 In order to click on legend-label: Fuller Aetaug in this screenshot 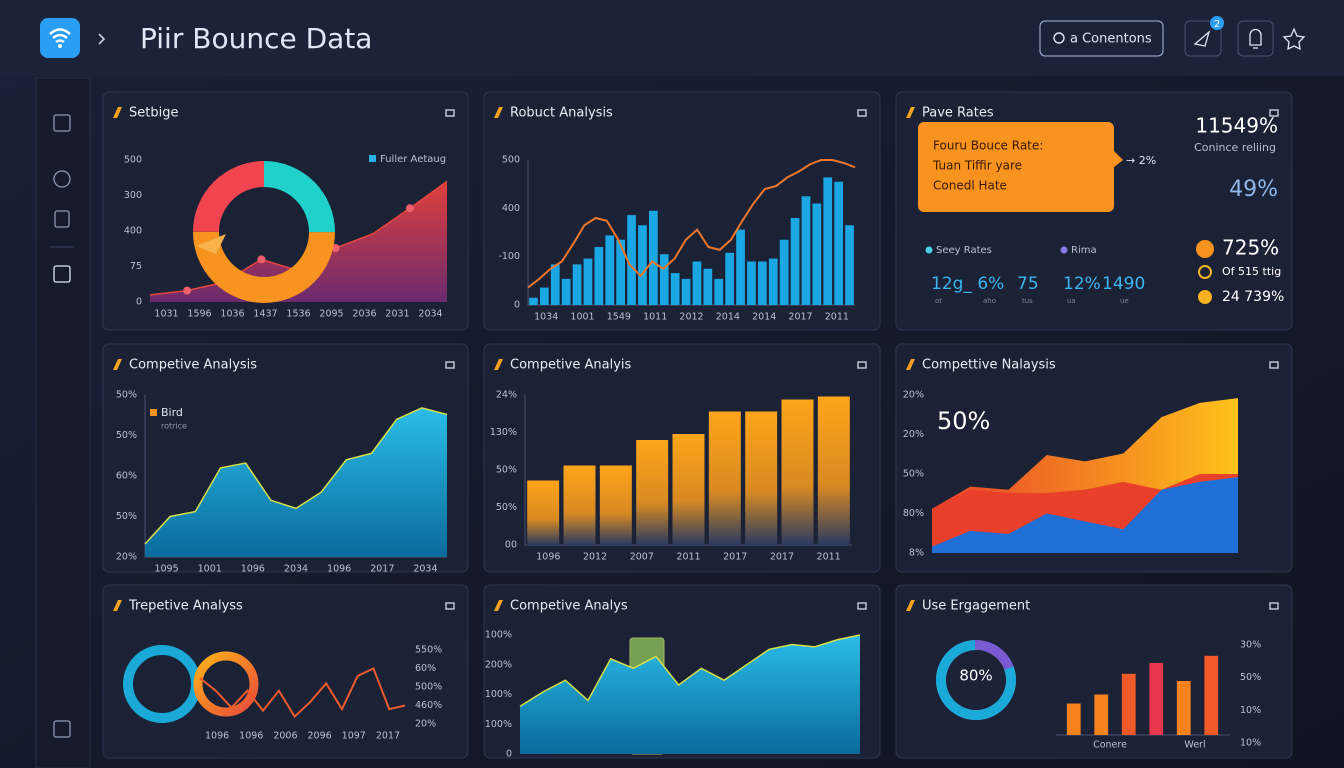, I will do `click(413, 159)`.